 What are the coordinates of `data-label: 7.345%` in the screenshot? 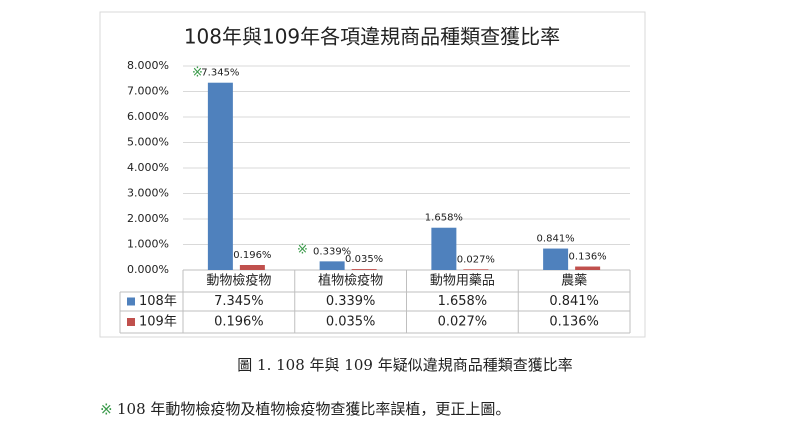 It's located at (220, 73).